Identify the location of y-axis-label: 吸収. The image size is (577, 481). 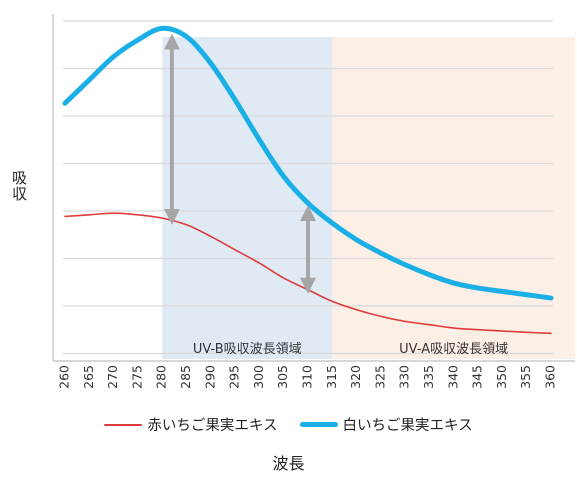
(19, 186).